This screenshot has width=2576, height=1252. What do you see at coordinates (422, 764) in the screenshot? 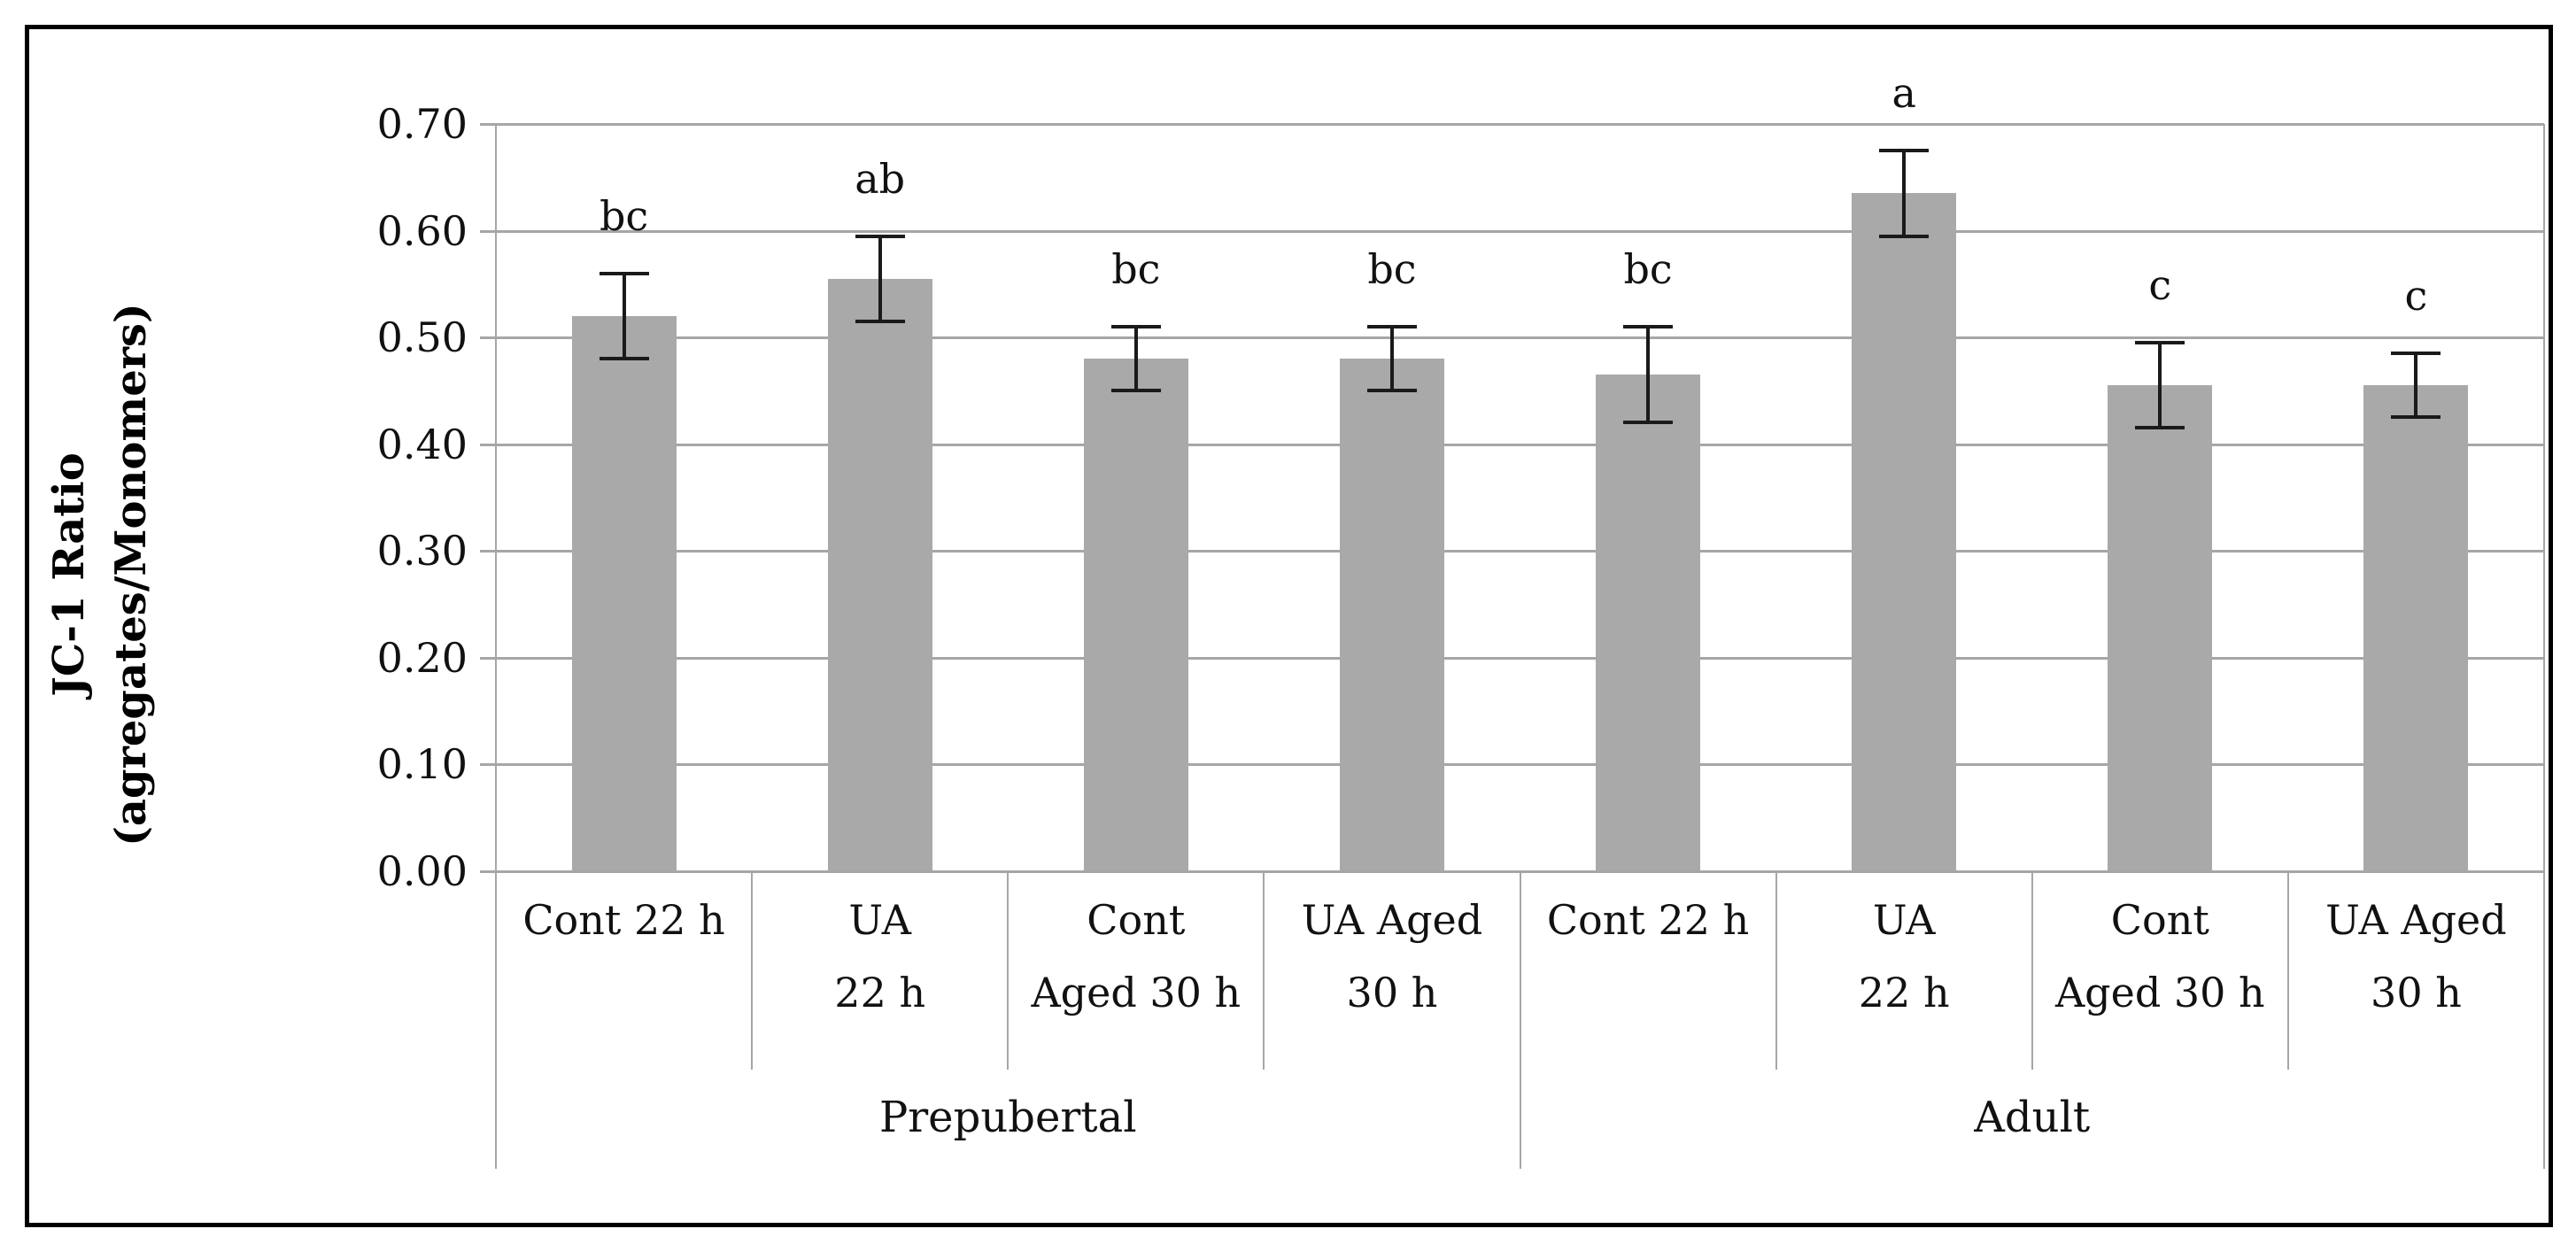
I see `y-tick-label: 0.10` at bounding box center [422, 764].